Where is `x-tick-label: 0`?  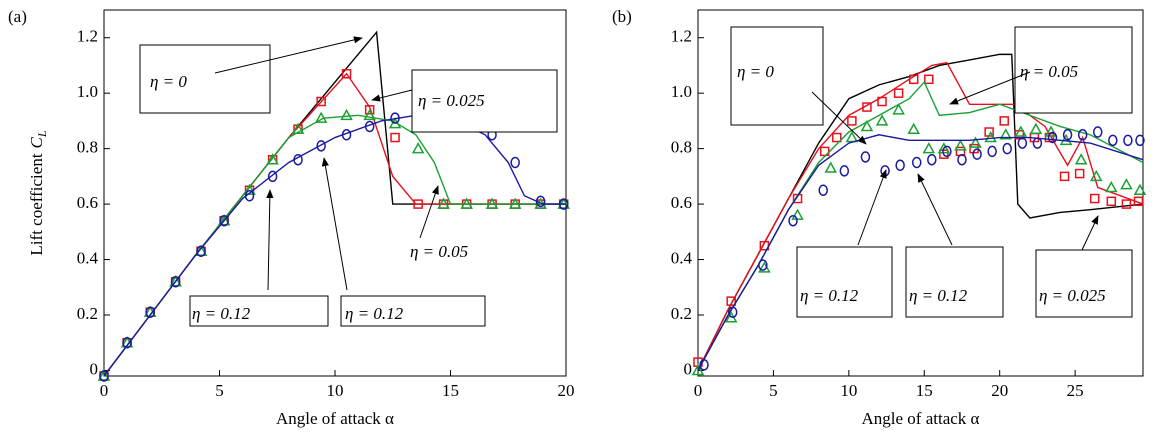
x-tick-label: 0 is located at coordinates (698, 390).